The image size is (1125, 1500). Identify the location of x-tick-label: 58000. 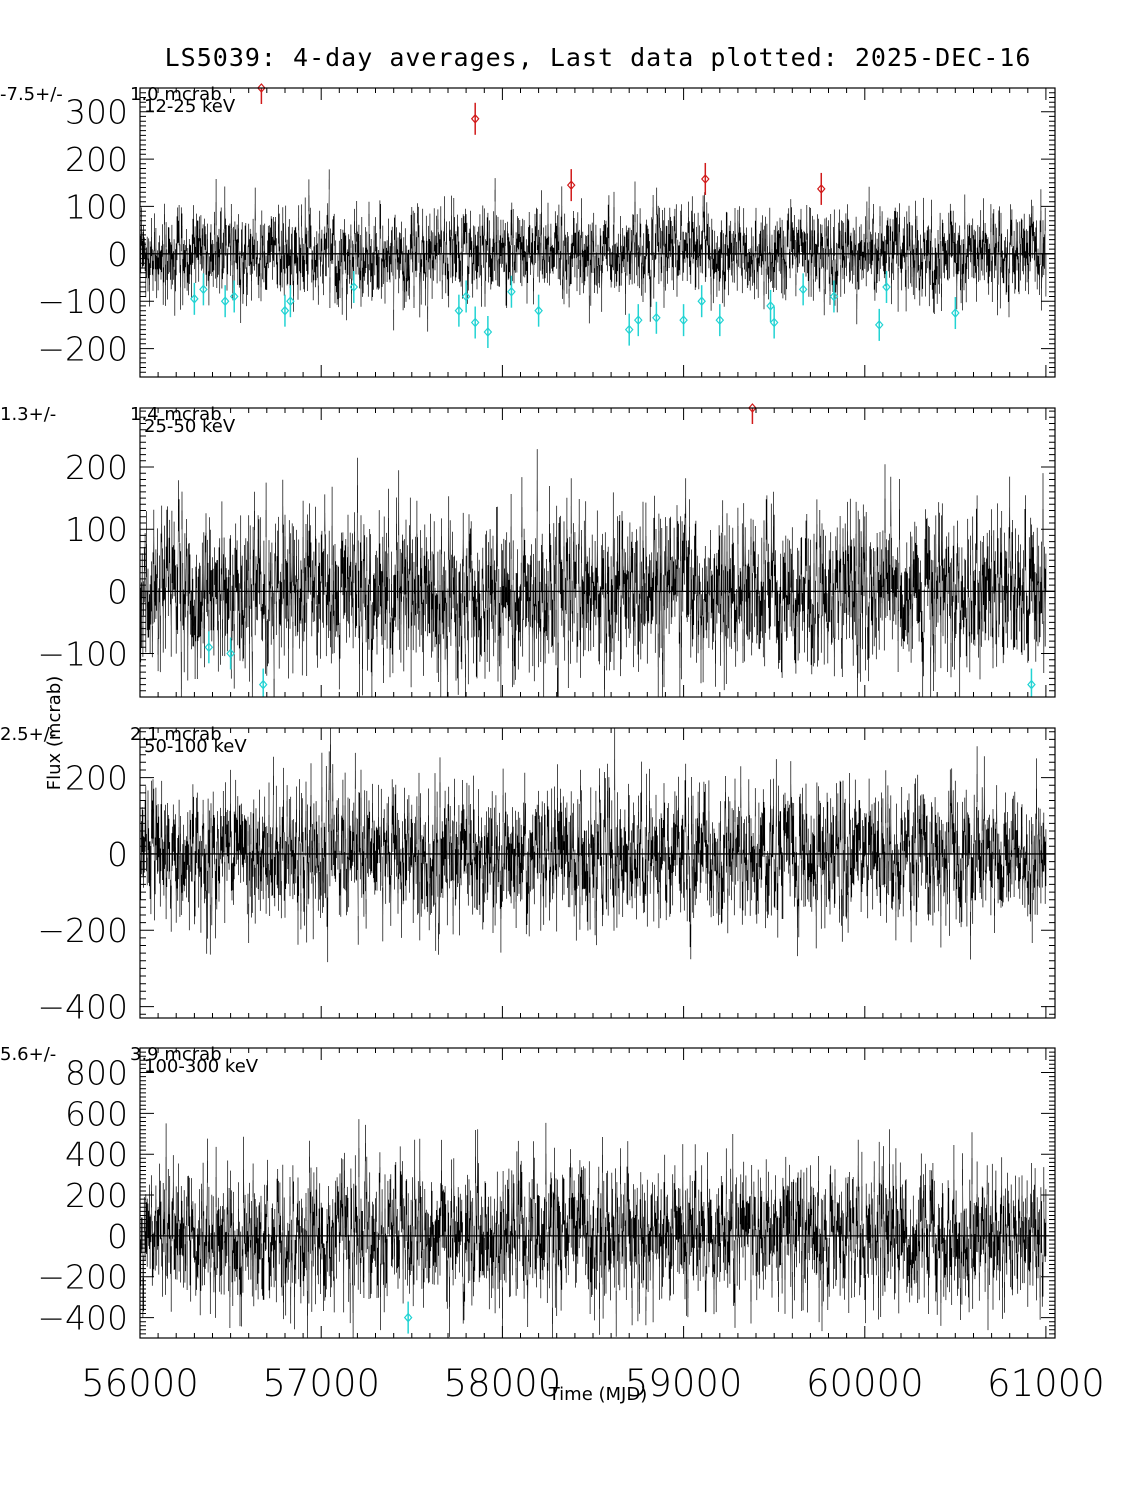
(503, 1383).